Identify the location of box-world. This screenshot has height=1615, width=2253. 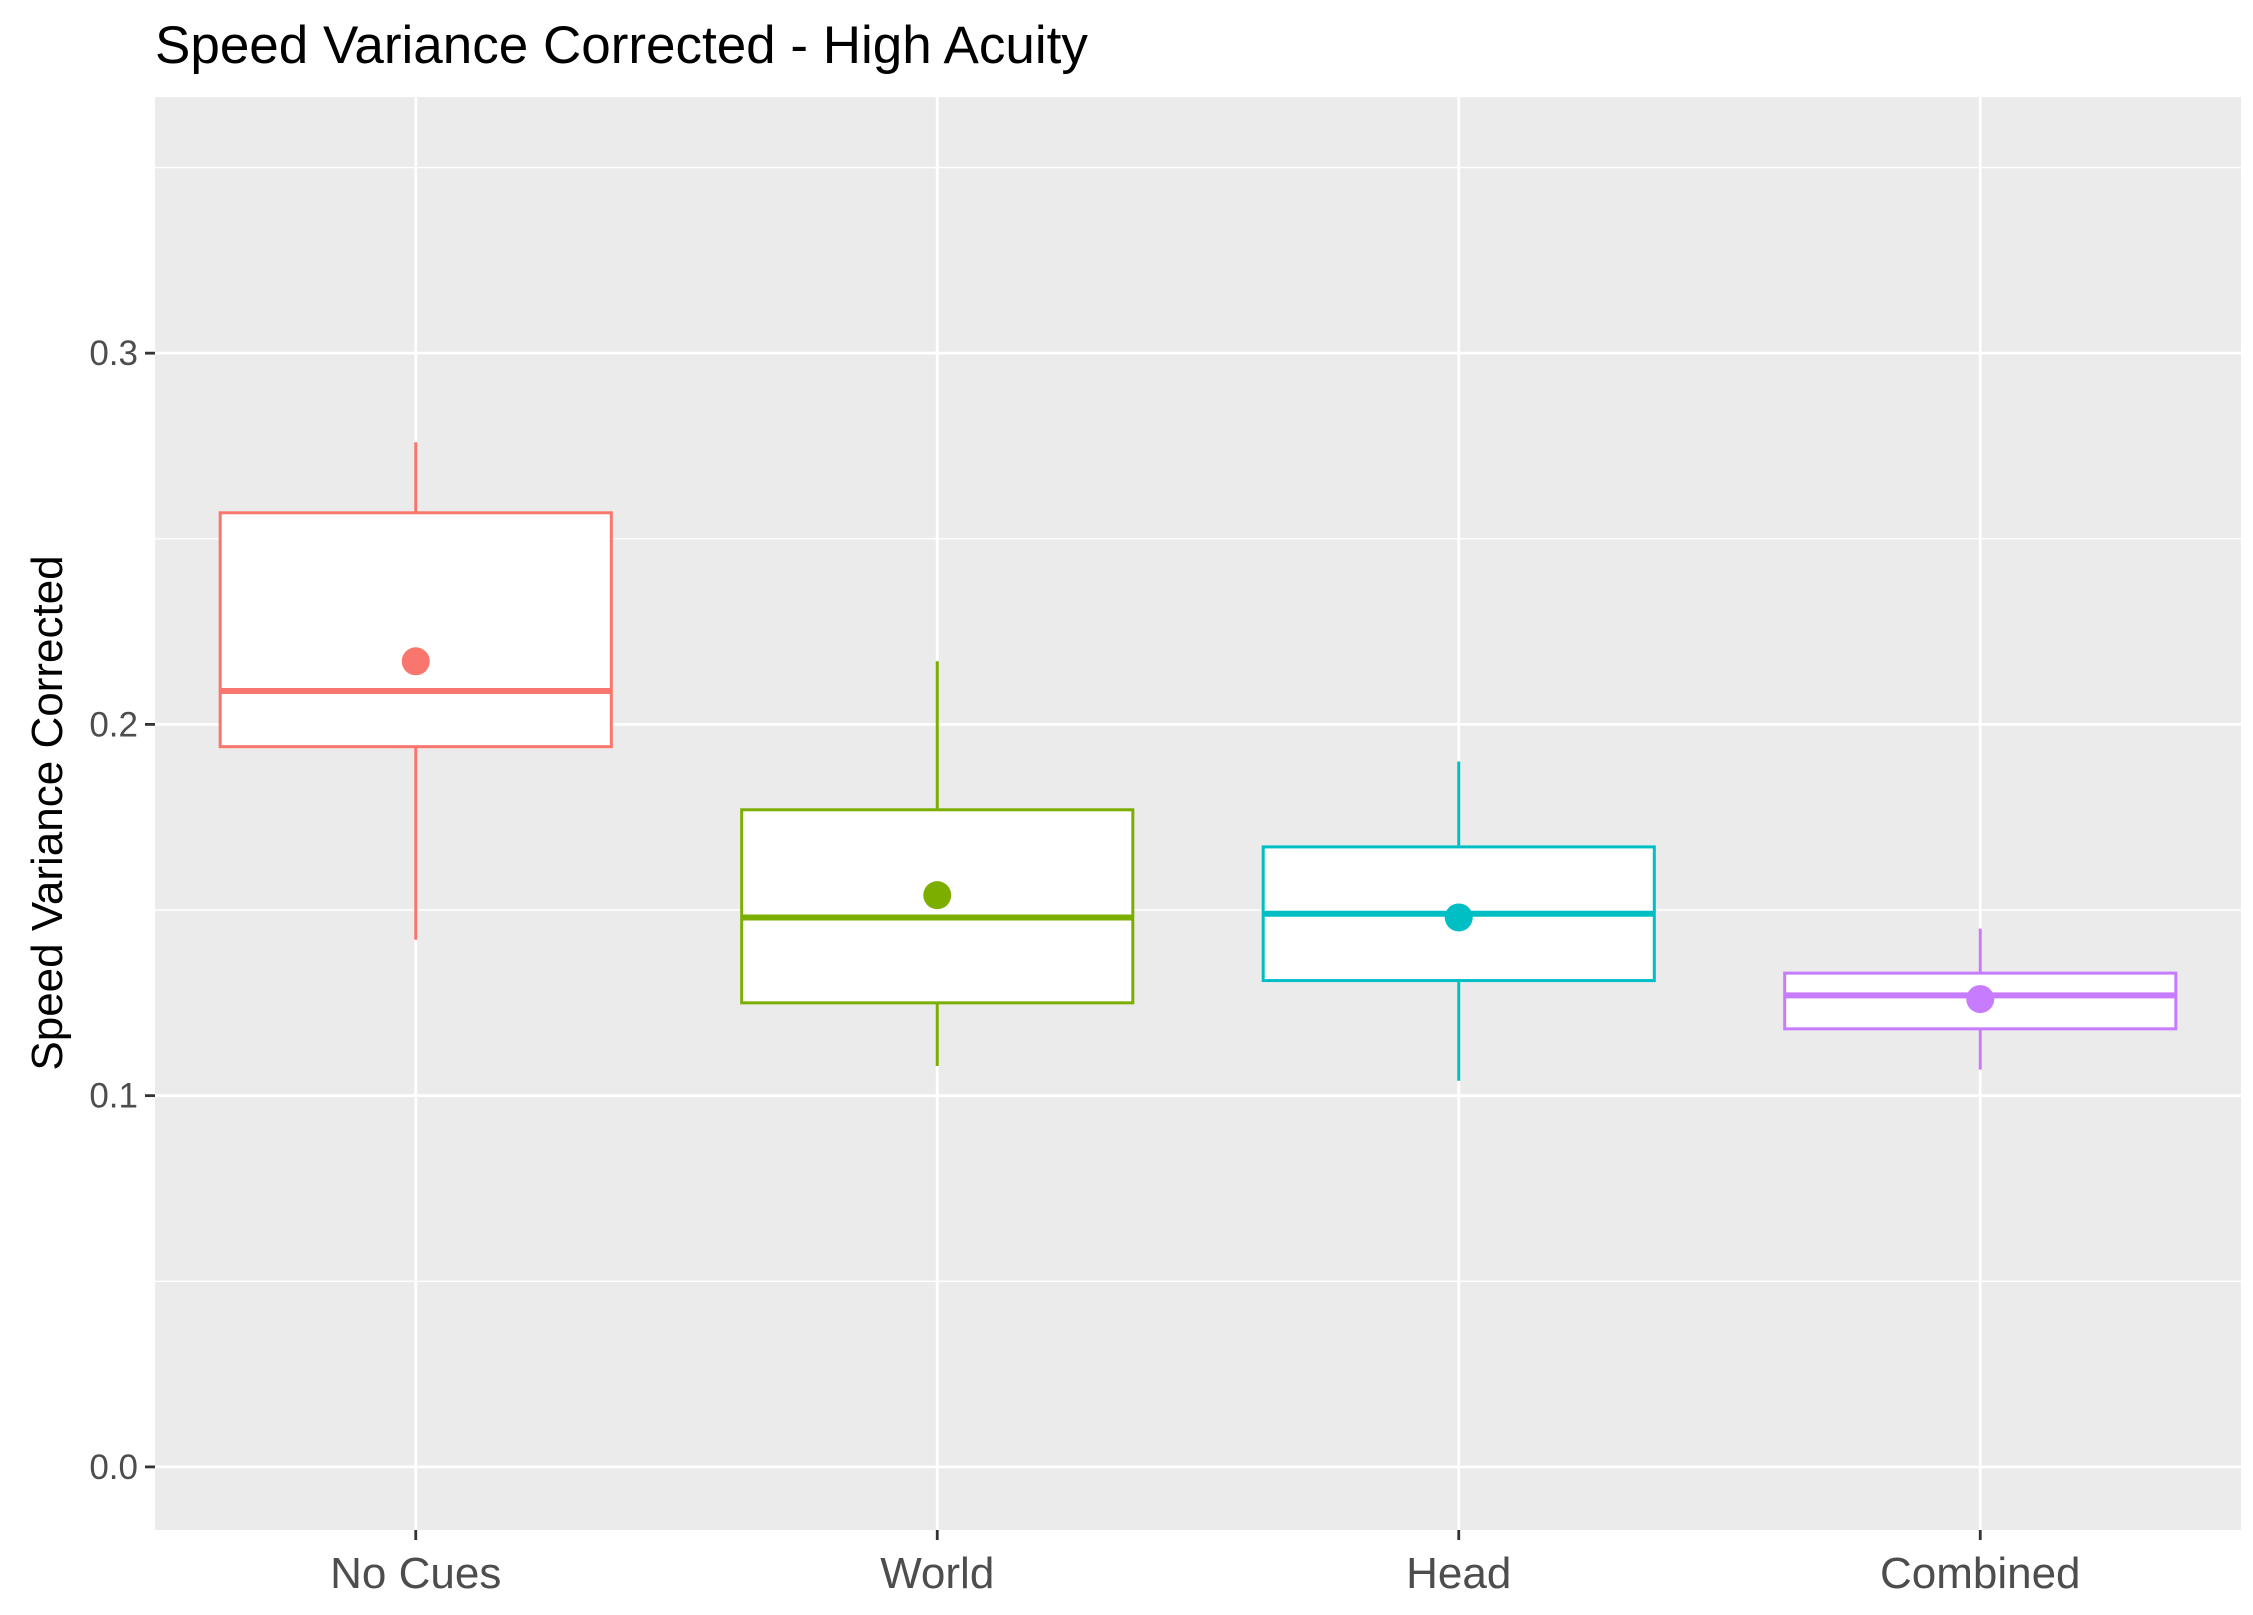
(937, 863).